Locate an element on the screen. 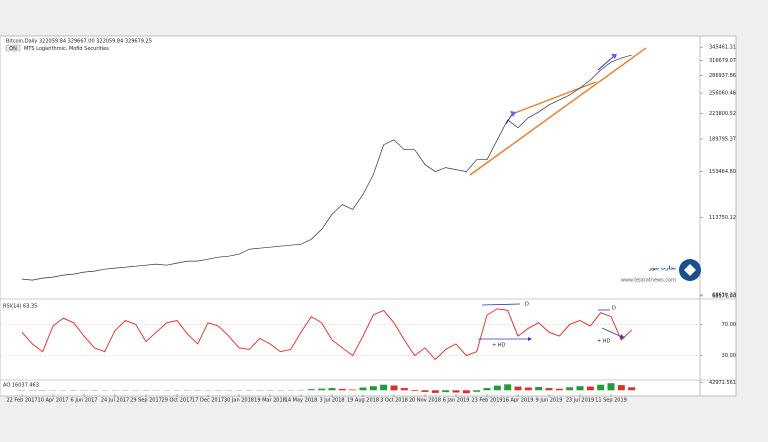 This screenshot has height=442, width=768. x-tick-label: 30 Jan 2018 is located at coordinates (239, 401).